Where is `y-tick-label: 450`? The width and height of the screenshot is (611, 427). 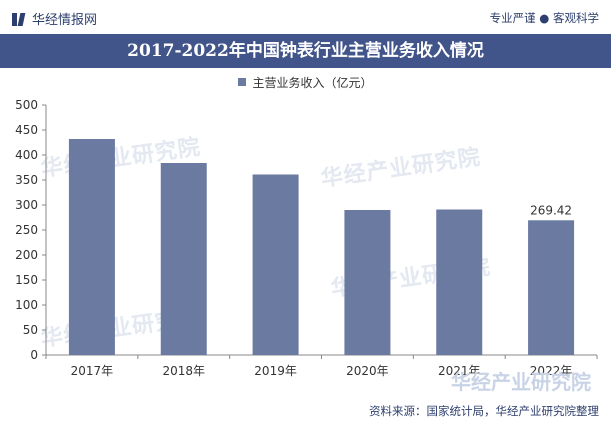 y-tick-label: 450 is located at coordinates (26, 130).